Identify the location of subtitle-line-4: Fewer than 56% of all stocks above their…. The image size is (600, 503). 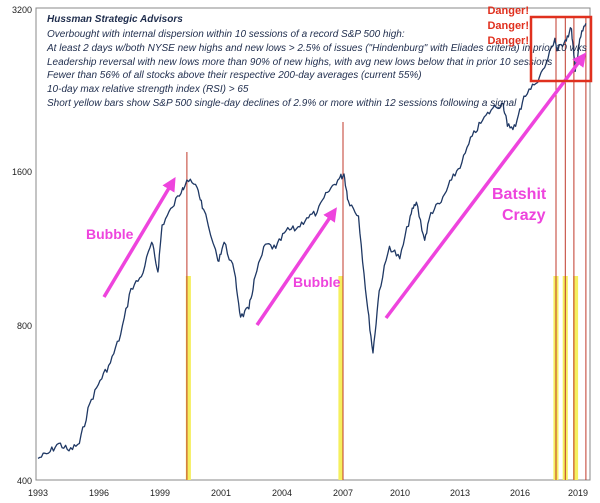
(234, 75).